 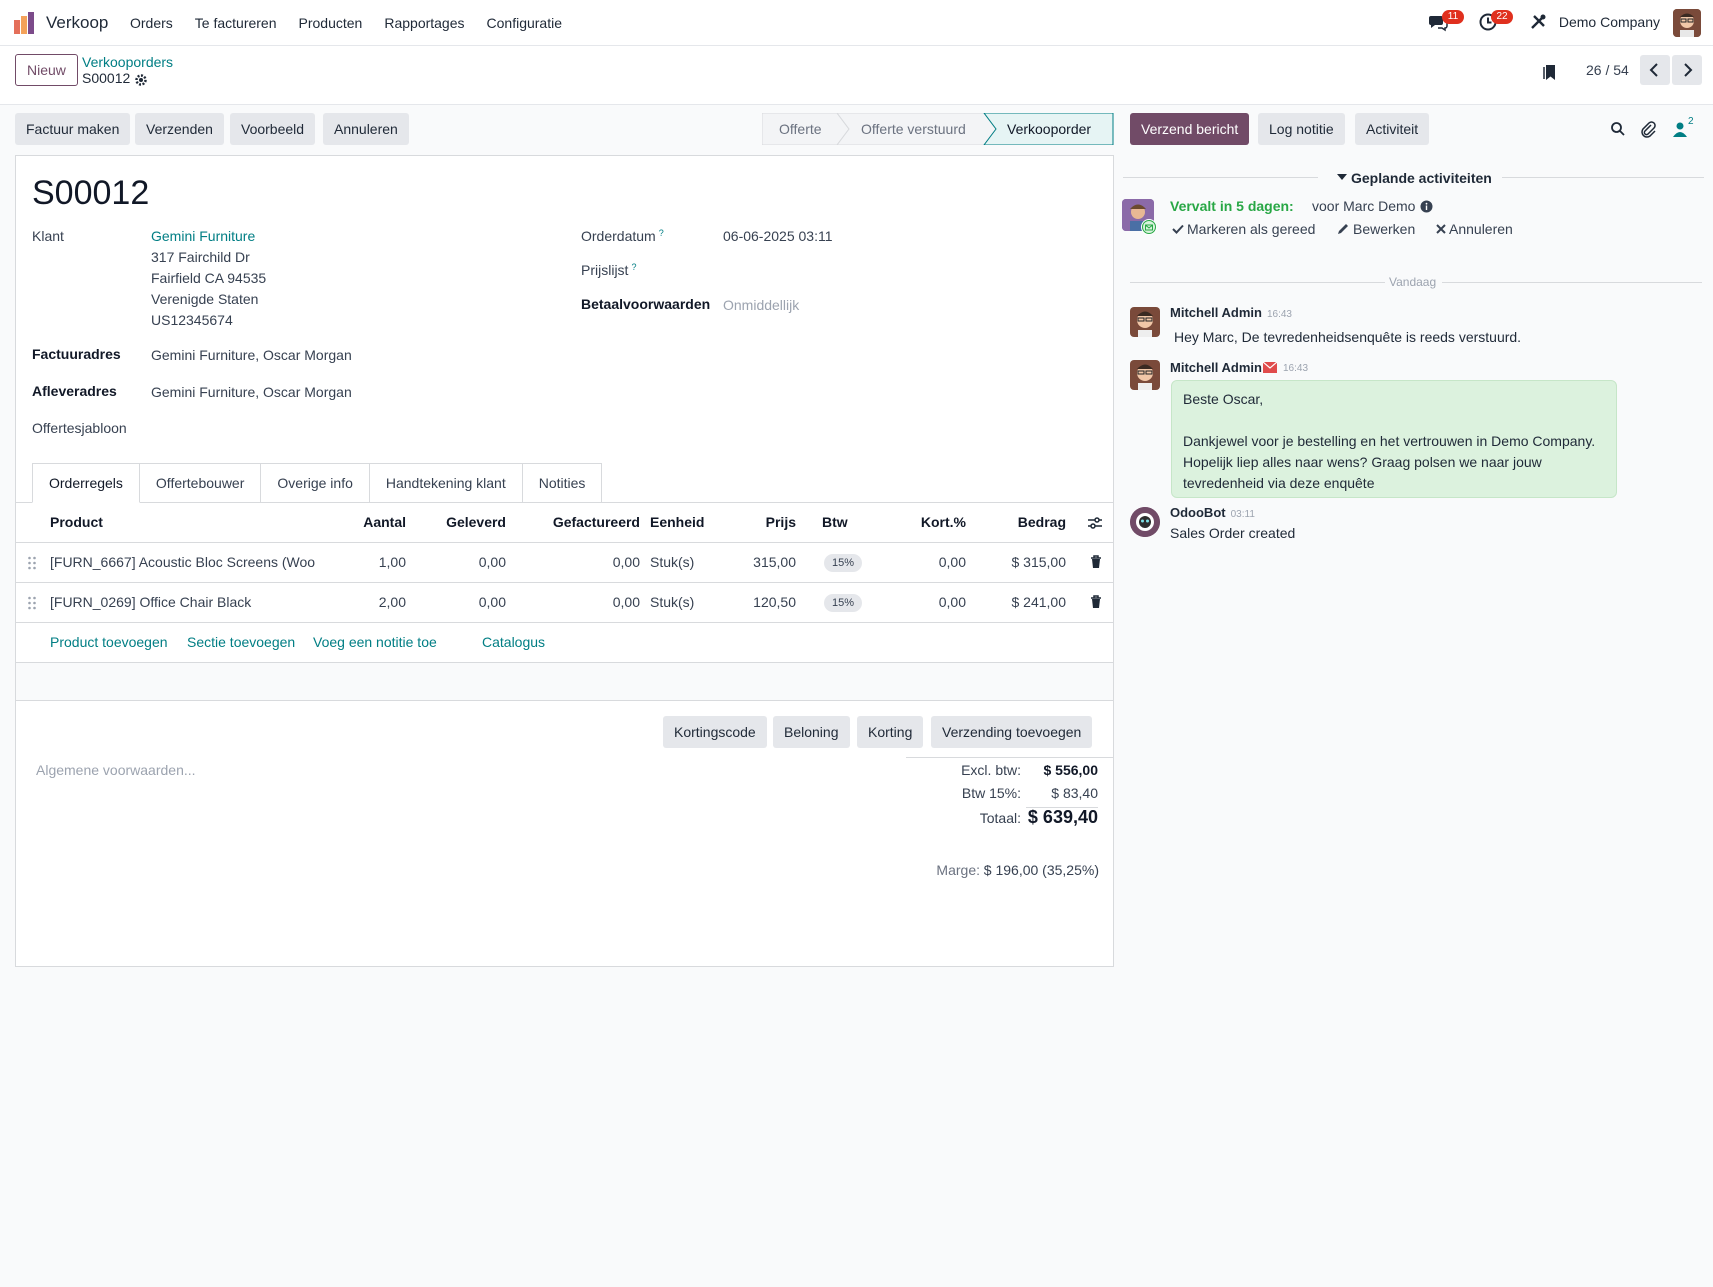 I want to click on stage-quotation-sent: Offerte verstuurd, so click(x=913, y=129).